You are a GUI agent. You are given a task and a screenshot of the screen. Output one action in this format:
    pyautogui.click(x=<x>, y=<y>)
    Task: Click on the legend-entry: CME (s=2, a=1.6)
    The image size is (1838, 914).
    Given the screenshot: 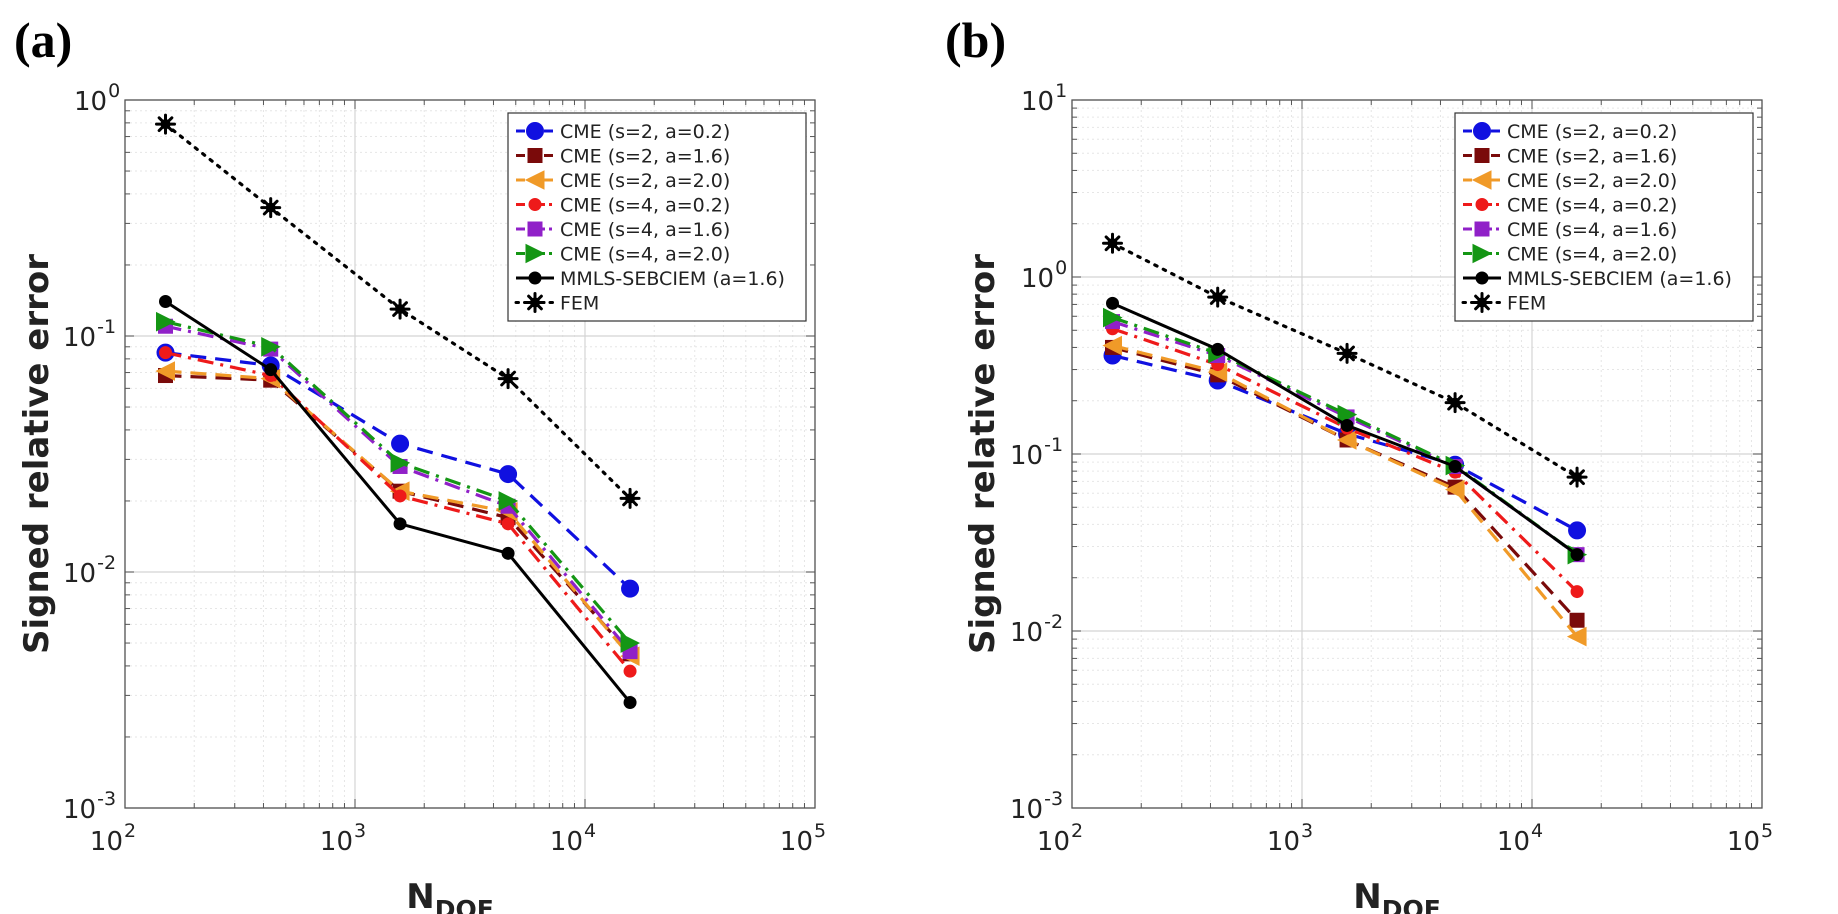 What is the action you would take?
    pyautogui.click(x=623, y=157)
    